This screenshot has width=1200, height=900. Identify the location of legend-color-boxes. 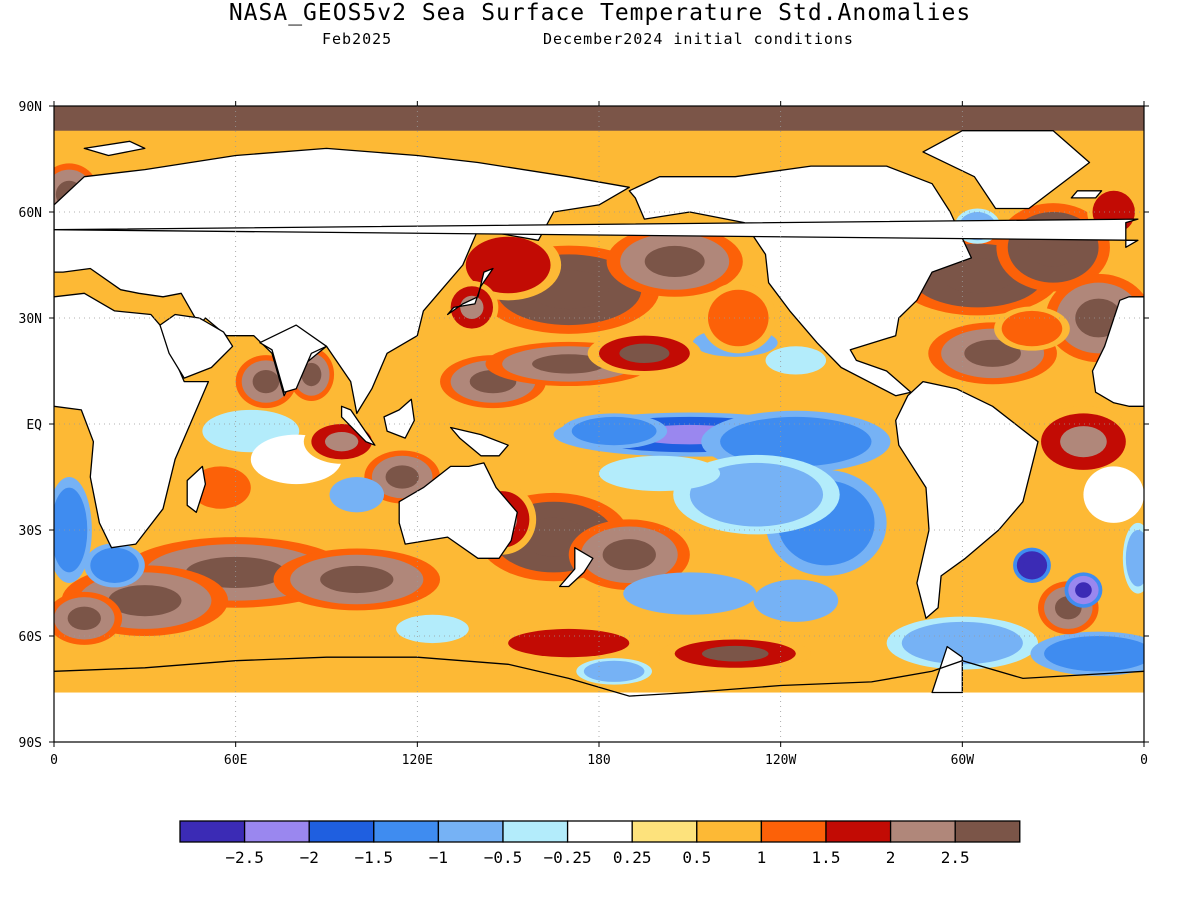
(600, 831).